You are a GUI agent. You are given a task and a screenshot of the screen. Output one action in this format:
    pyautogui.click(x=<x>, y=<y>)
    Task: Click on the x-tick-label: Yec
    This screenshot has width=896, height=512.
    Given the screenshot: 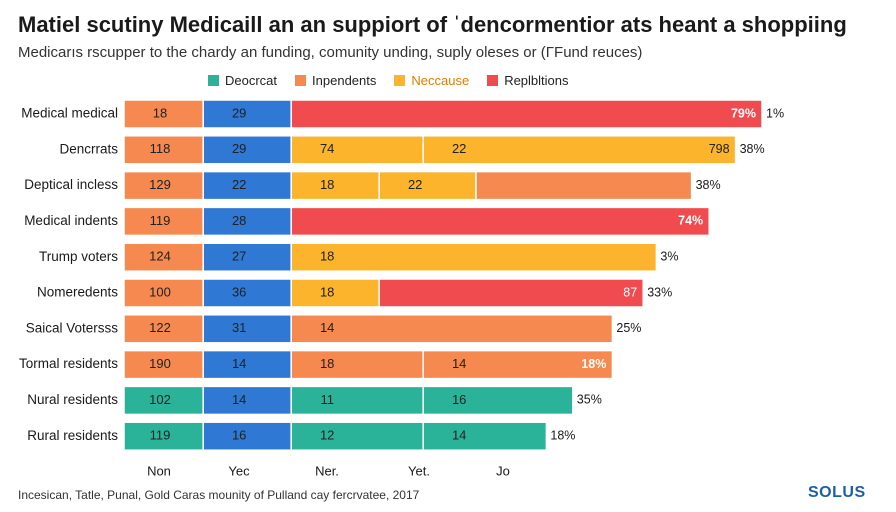 What is the action you would take?
    pyautogui.click(x=239, y=470)
    